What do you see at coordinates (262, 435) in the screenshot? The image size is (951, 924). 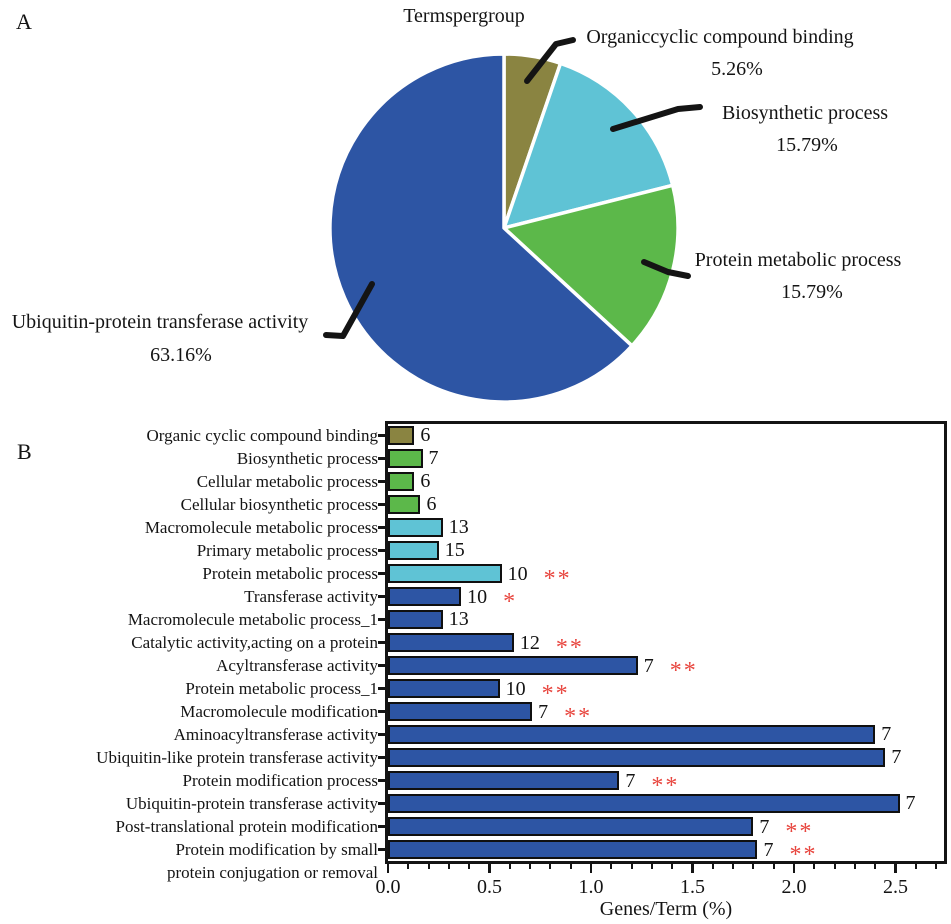 I see `bar-category-label: Organic cyclic compound binding` at bounding box center [262, 435].